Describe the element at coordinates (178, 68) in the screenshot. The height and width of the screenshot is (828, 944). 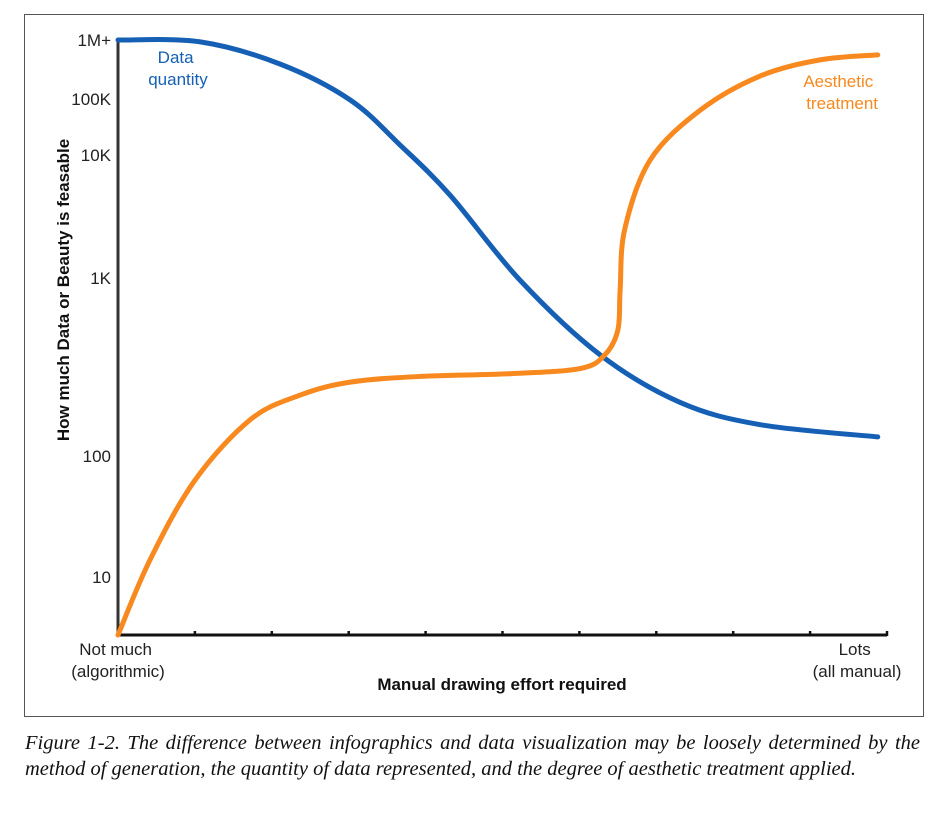
I see `series-label-data-quantity: Data quantity` at that location.